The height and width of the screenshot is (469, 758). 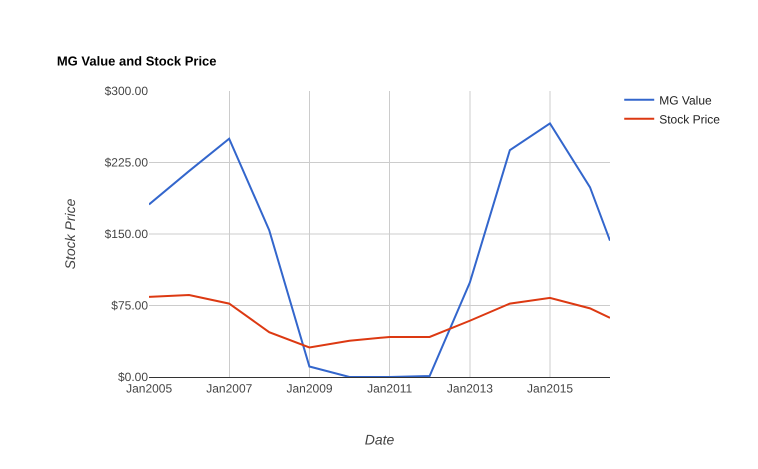 What do you see at coordinates (390, 388) in the screenshot?
I see `x-tick-label: Jan2011` at bounding box center [390, 388].